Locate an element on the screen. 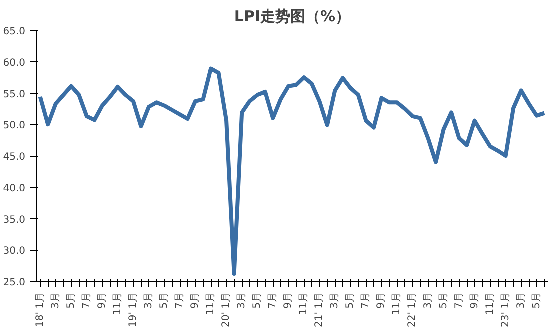 Image resolution: width=553 pixels, height=330 pixels. x-tick-label: 18' 1月 is located at coordinates (40, 310).